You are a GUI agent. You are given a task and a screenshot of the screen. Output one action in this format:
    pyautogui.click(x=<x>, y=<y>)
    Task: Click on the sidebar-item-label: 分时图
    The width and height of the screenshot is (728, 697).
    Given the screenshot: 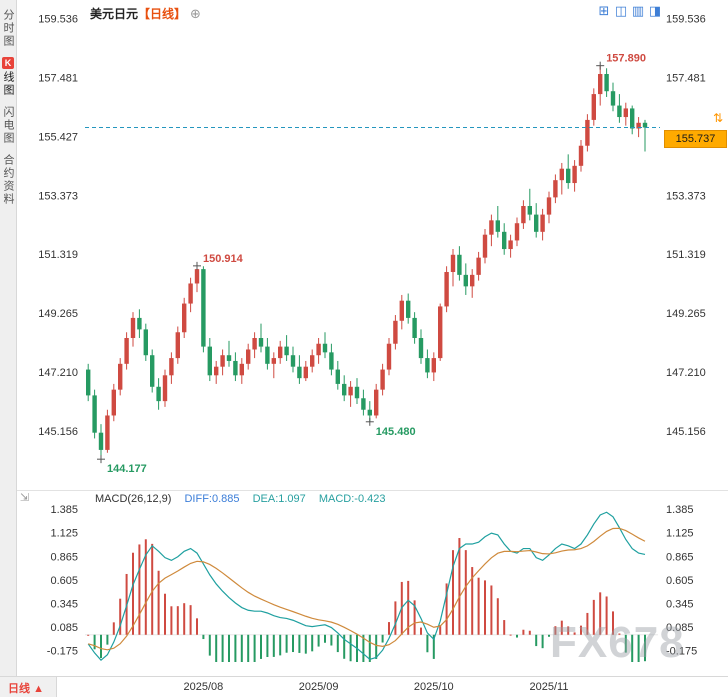 What is the action you would take?
    pyautogui.click(x=8, y=28)
    